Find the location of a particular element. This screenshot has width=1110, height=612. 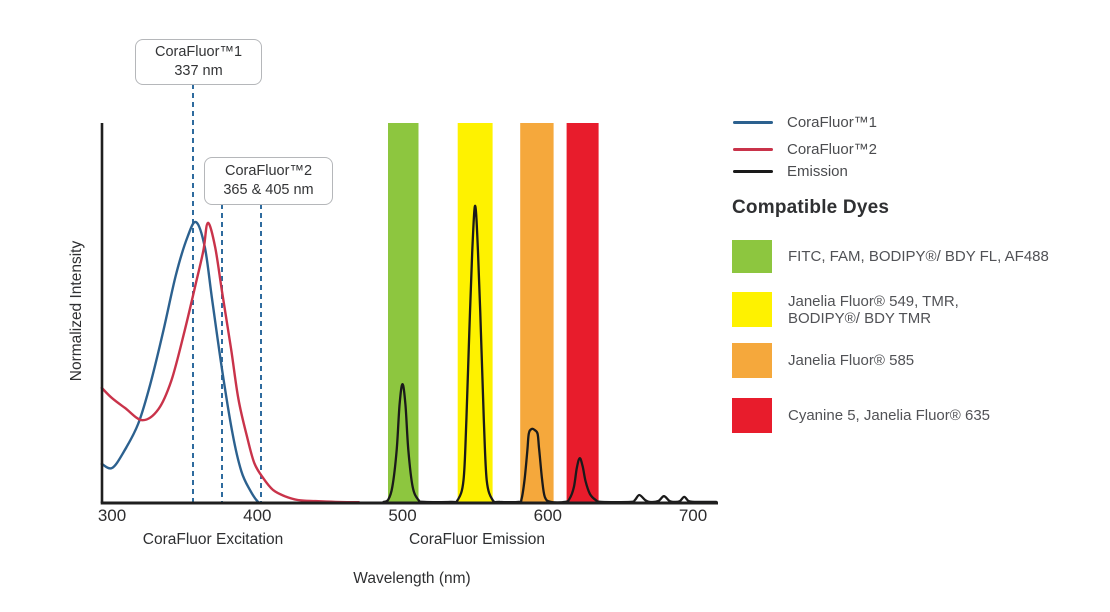

band-yellow is located at coordinates (475, 313).